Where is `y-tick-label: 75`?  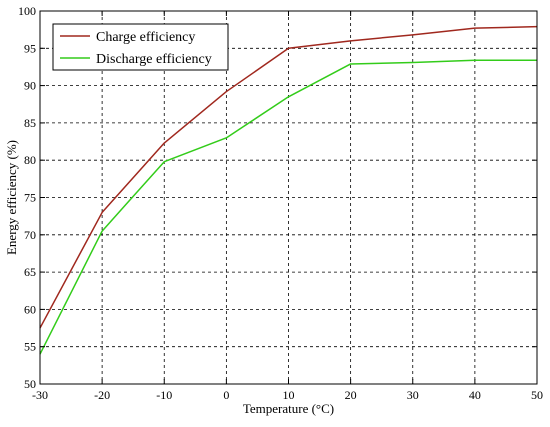 y-tick-label: 75 is located at coordinates (30, 198).